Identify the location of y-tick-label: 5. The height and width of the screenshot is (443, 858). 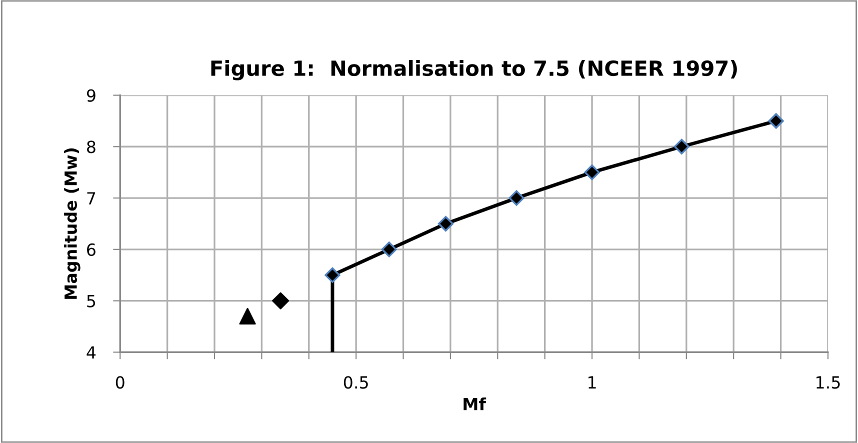
(91, 301).